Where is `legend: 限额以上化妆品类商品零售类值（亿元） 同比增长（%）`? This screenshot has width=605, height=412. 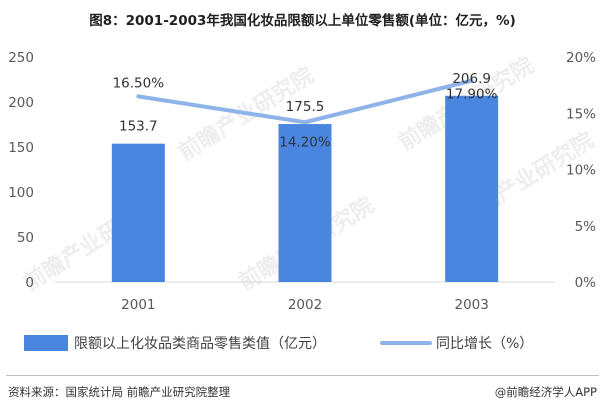
legend: 限额以上化妆品类商品零售类值（亿元） 同比增长（%） is located at coordinates (278, 343).